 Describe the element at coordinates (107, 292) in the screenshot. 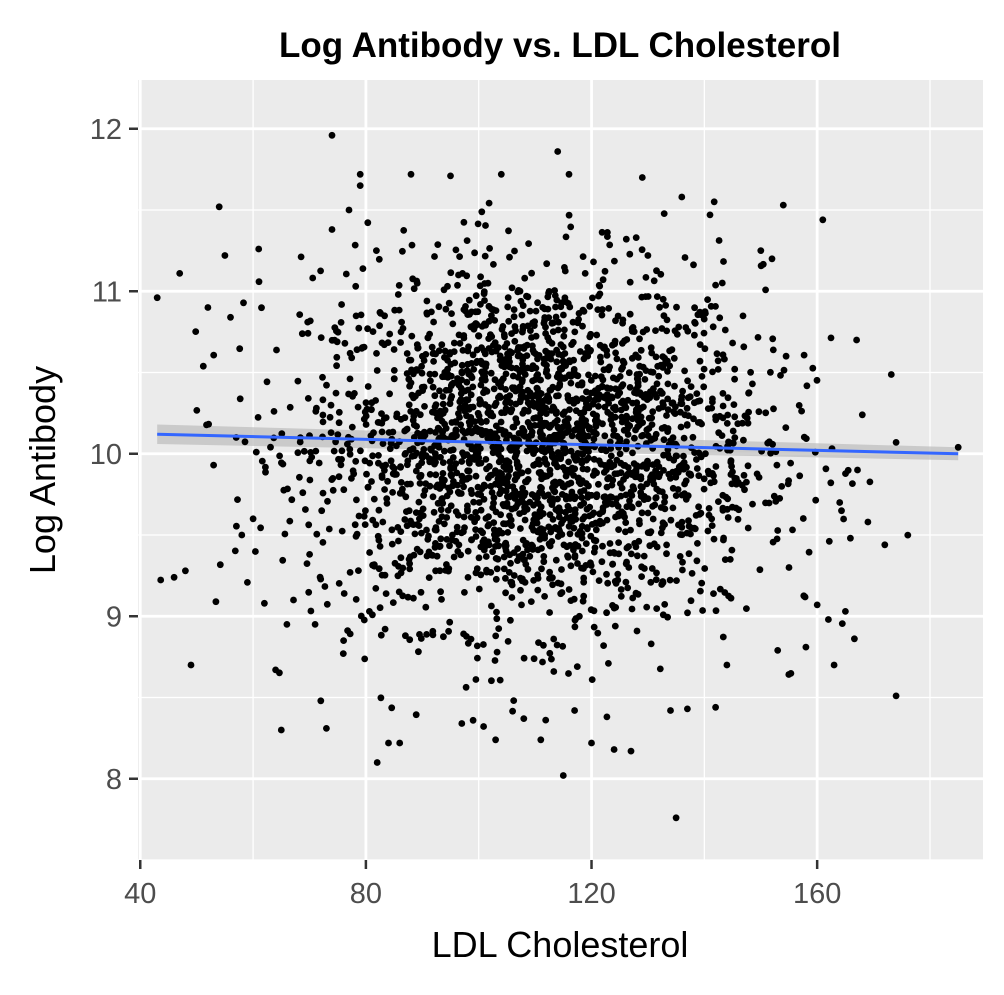

I see `y-tick-label: 11` at that location.